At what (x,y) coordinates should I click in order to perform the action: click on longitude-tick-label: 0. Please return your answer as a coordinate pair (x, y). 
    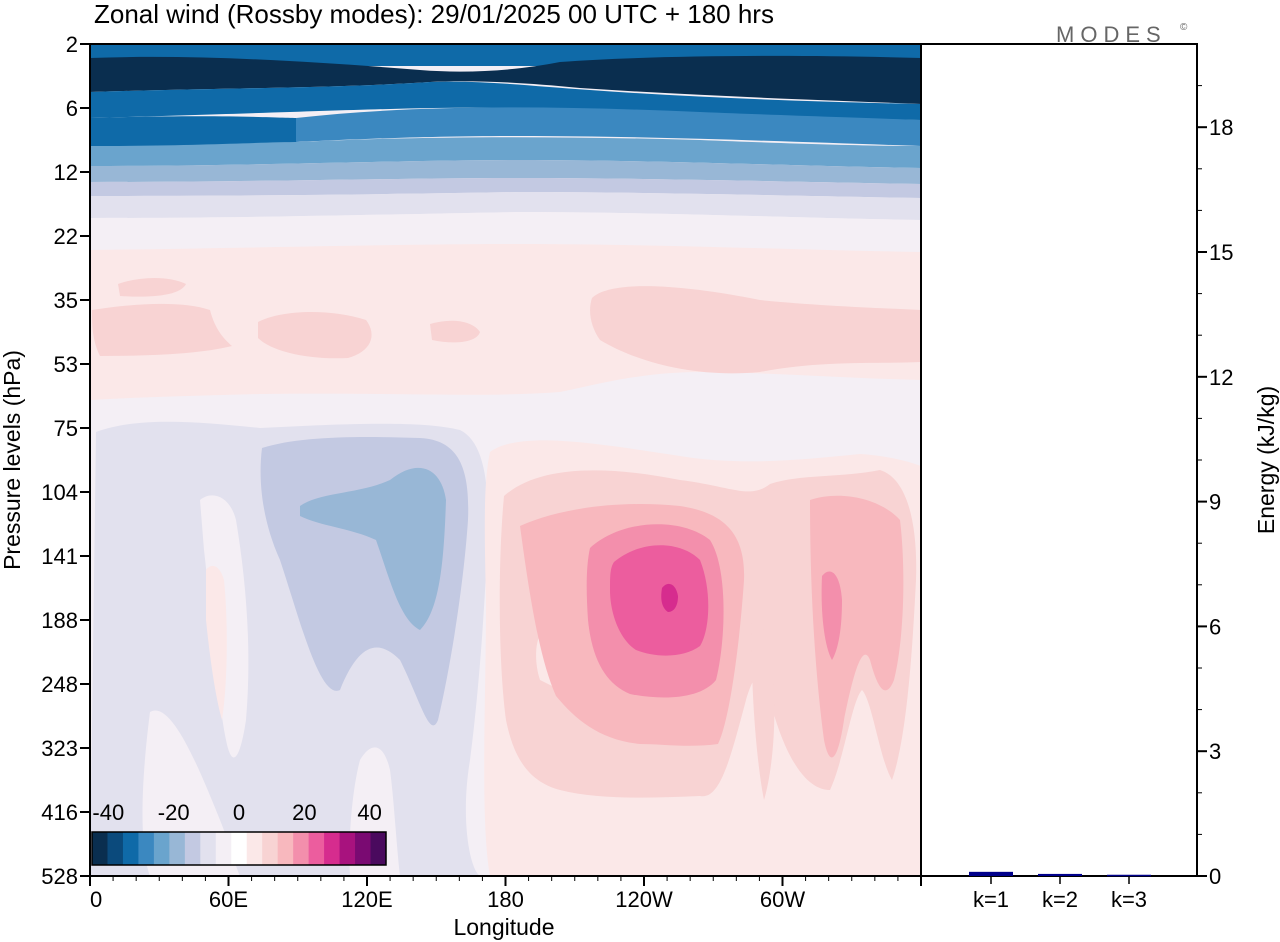
    Looking at the image, I should click on (96, 899).